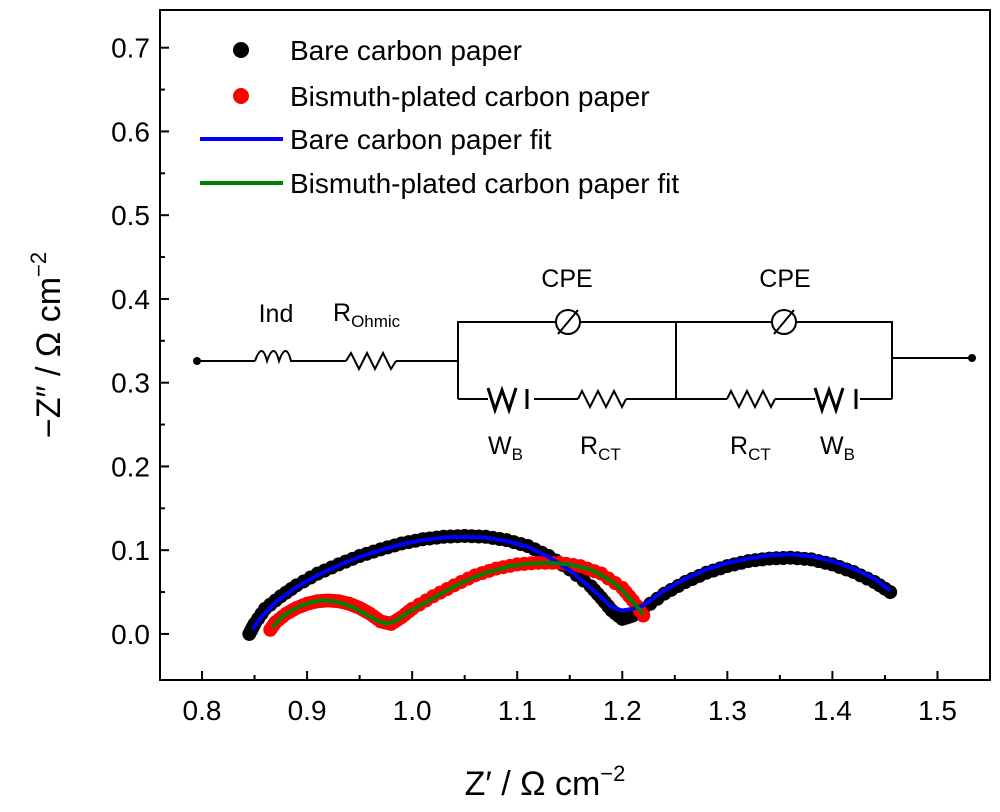 Image resolution: width=1000 pixels, height=812 pixels. What do you see at coordinates (784, 322) in the screenshot?
I see `cpe-right-icon` at bounding box center [784, 322].